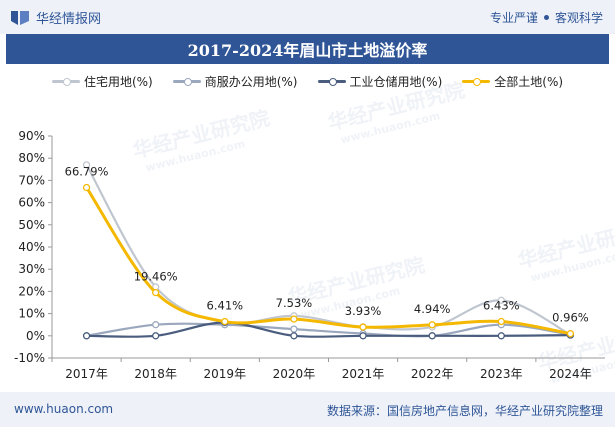  What do you see at coordinates (118, 82) in the screenshot?
I see `legend-label: 住宅用地(%)` at bounding box center [118, 82].